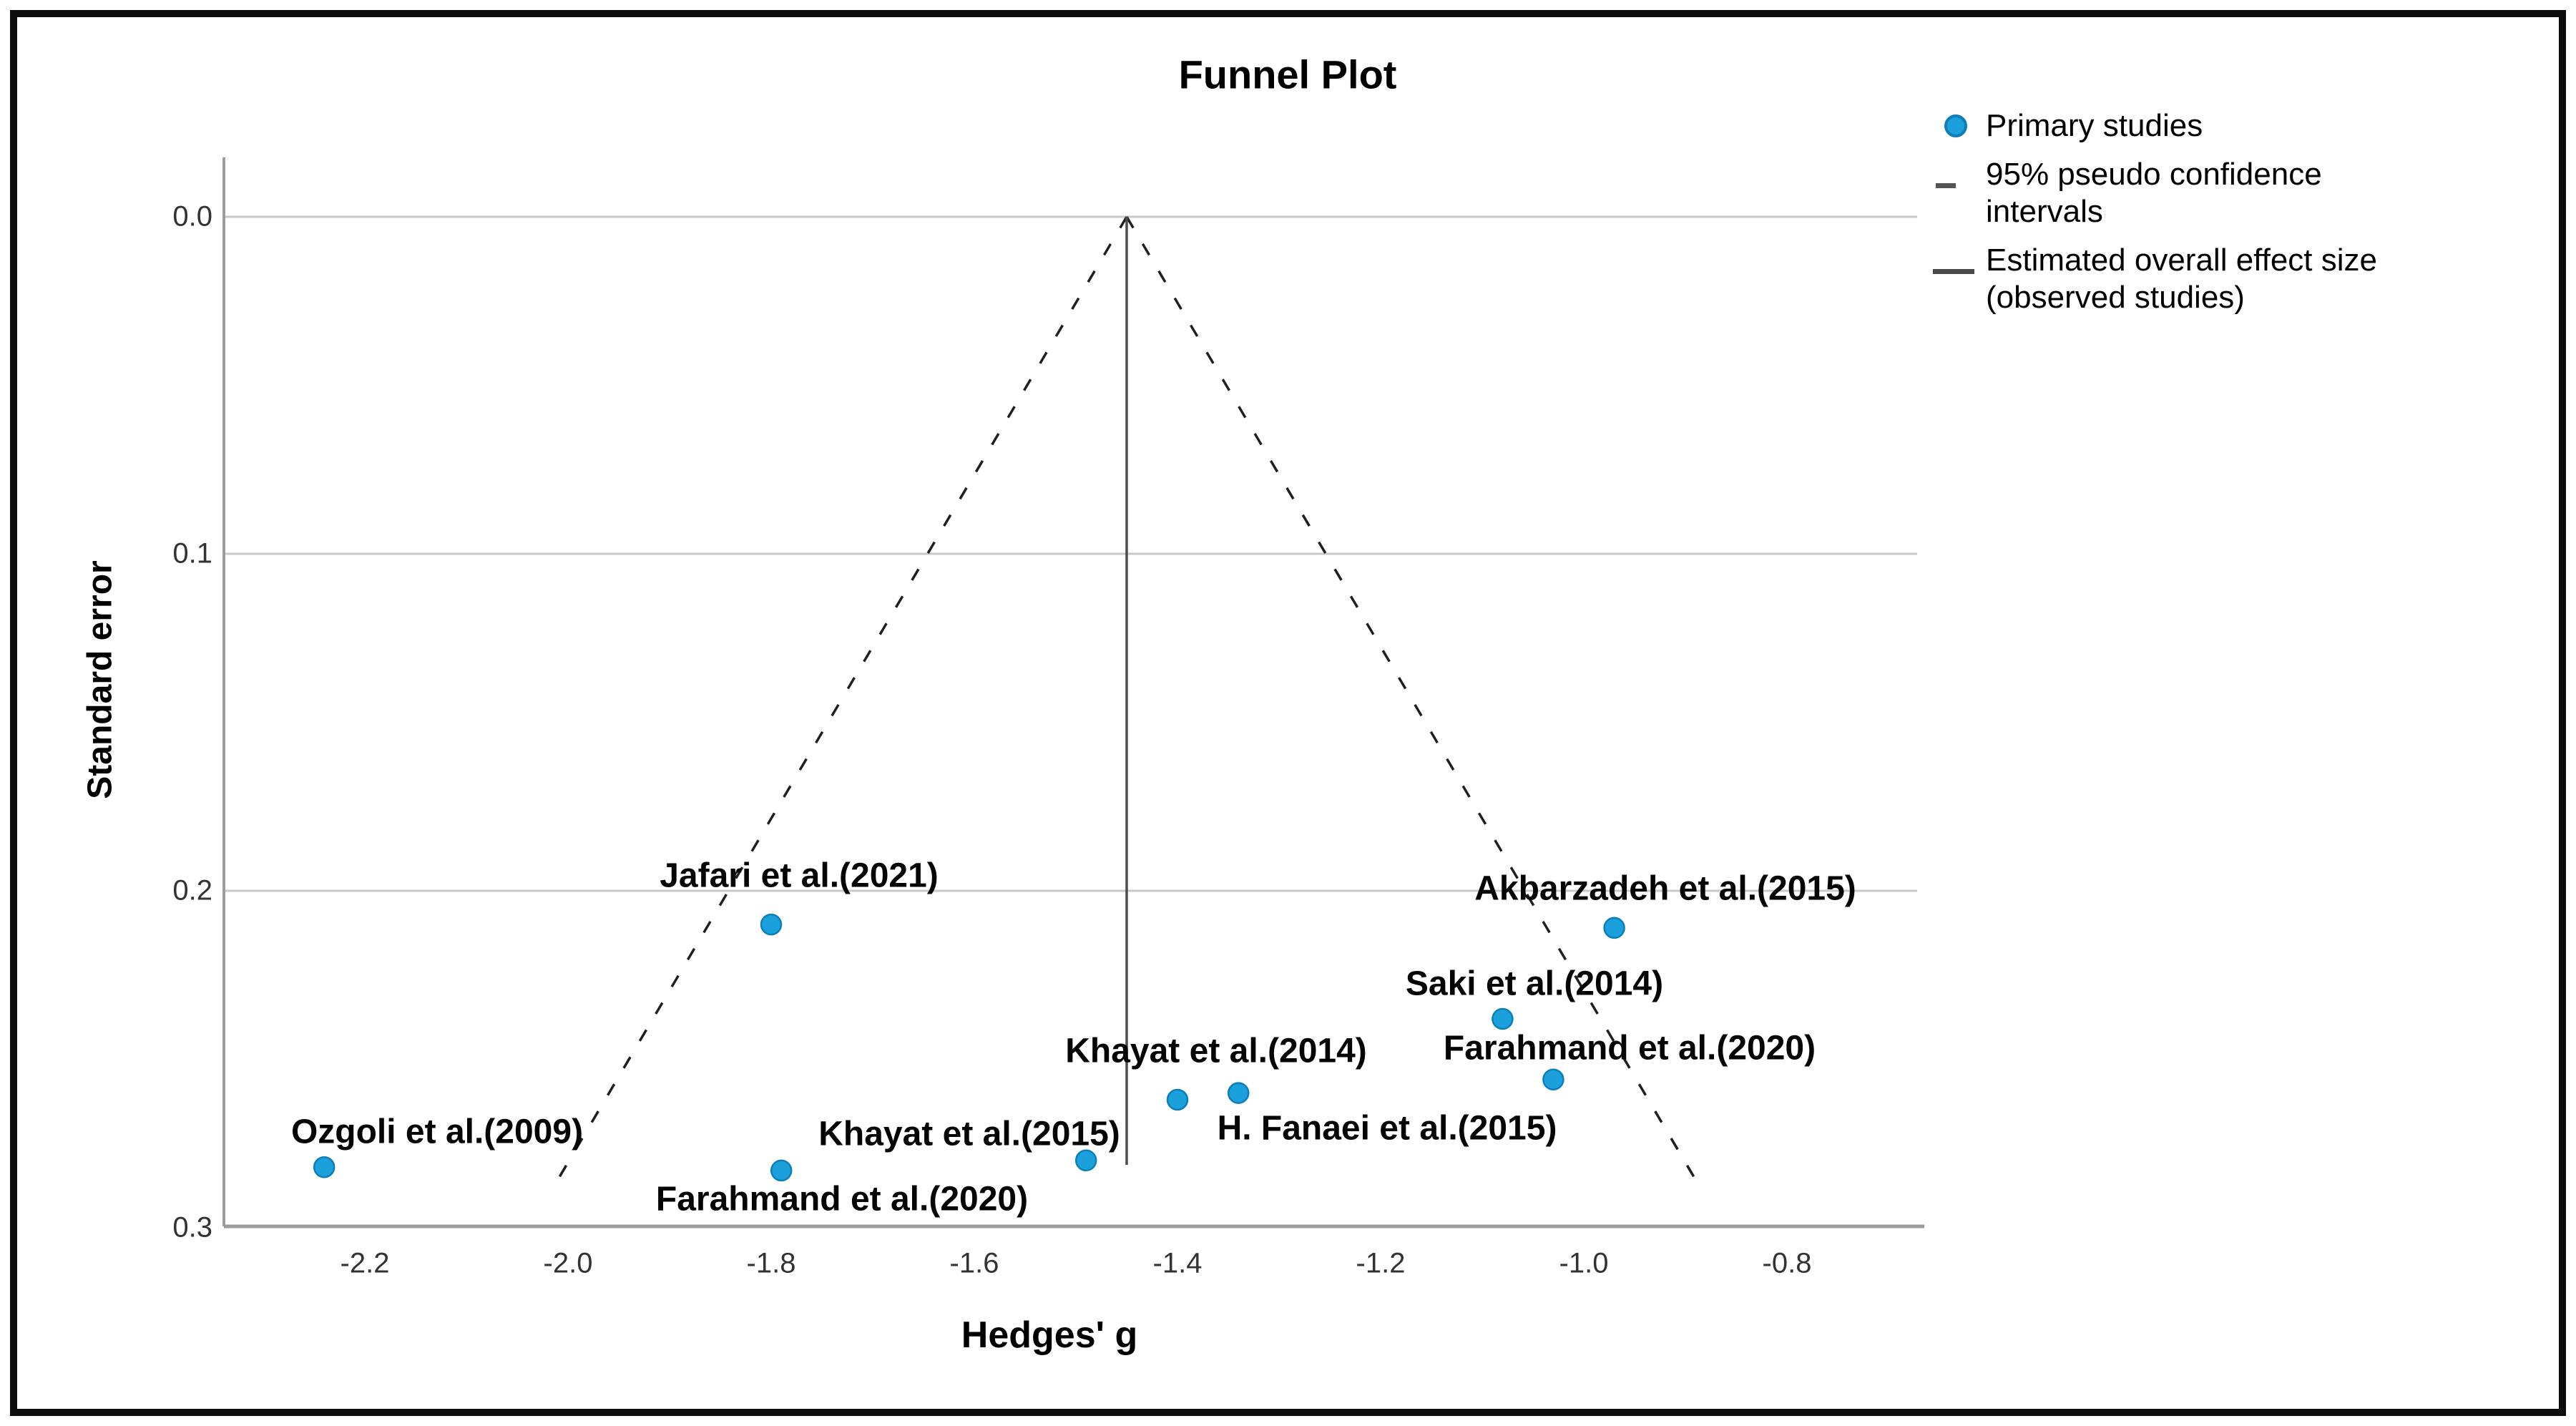 Image resolution: width=2576 pixels, height=1426 pixels. I want to click on study-label: Jafari et al.(2021), so click(799, 876).